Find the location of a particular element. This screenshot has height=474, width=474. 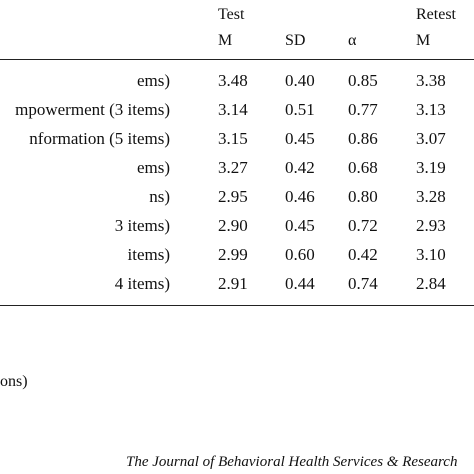

row-label: ns) is located at coordinates (159, 196).